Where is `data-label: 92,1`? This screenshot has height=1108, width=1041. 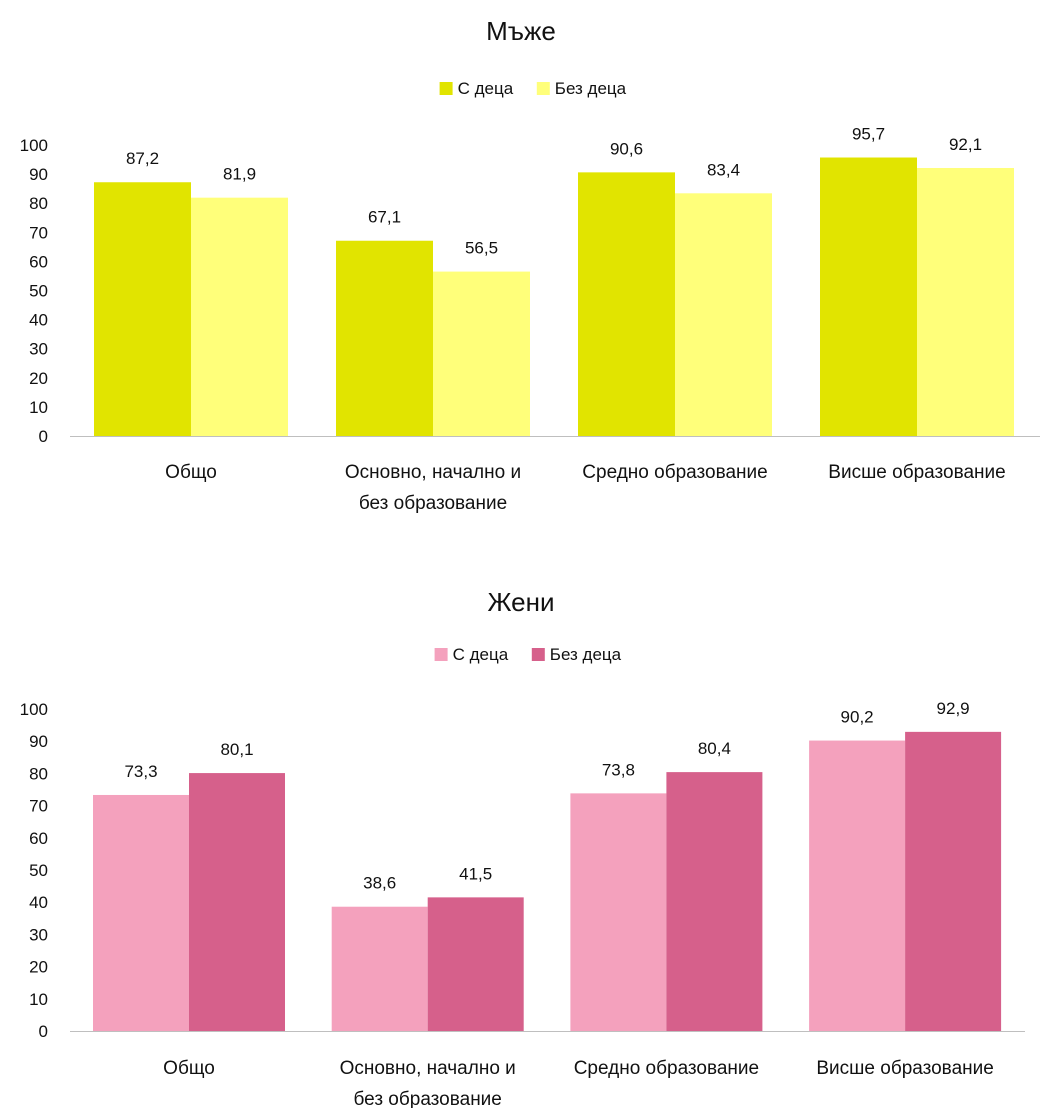 data-label: 92,1 is located at coordinates (965, 144).